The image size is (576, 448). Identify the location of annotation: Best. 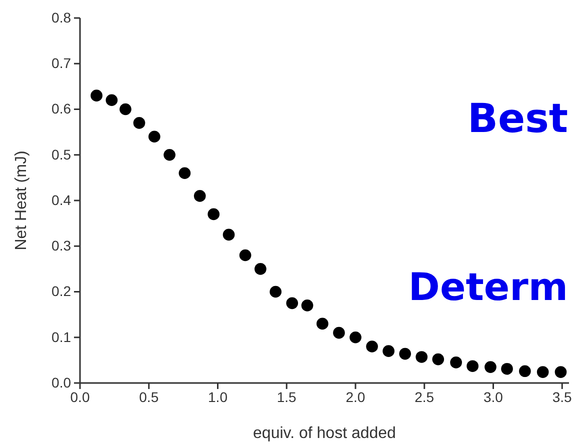
(517, 119).